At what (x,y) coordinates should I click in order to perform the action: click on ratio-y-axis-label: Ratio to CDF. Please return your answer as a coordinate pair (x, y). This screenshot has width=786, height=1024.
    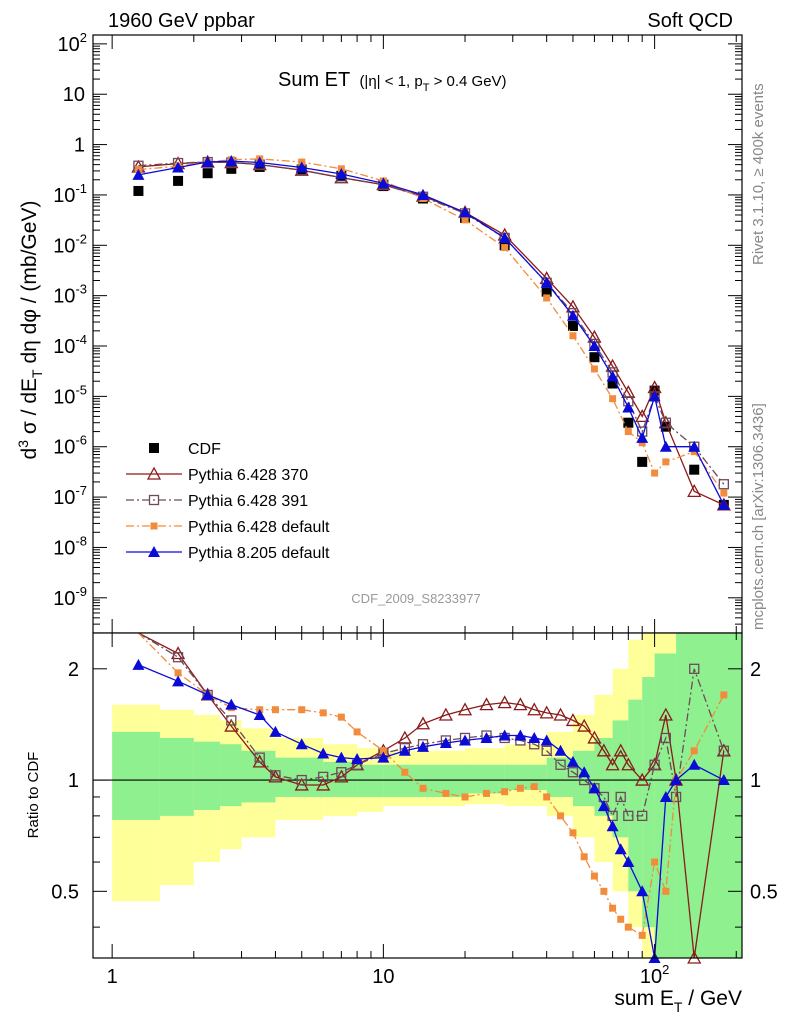
    Looking at the image, I should click on (33, 795).